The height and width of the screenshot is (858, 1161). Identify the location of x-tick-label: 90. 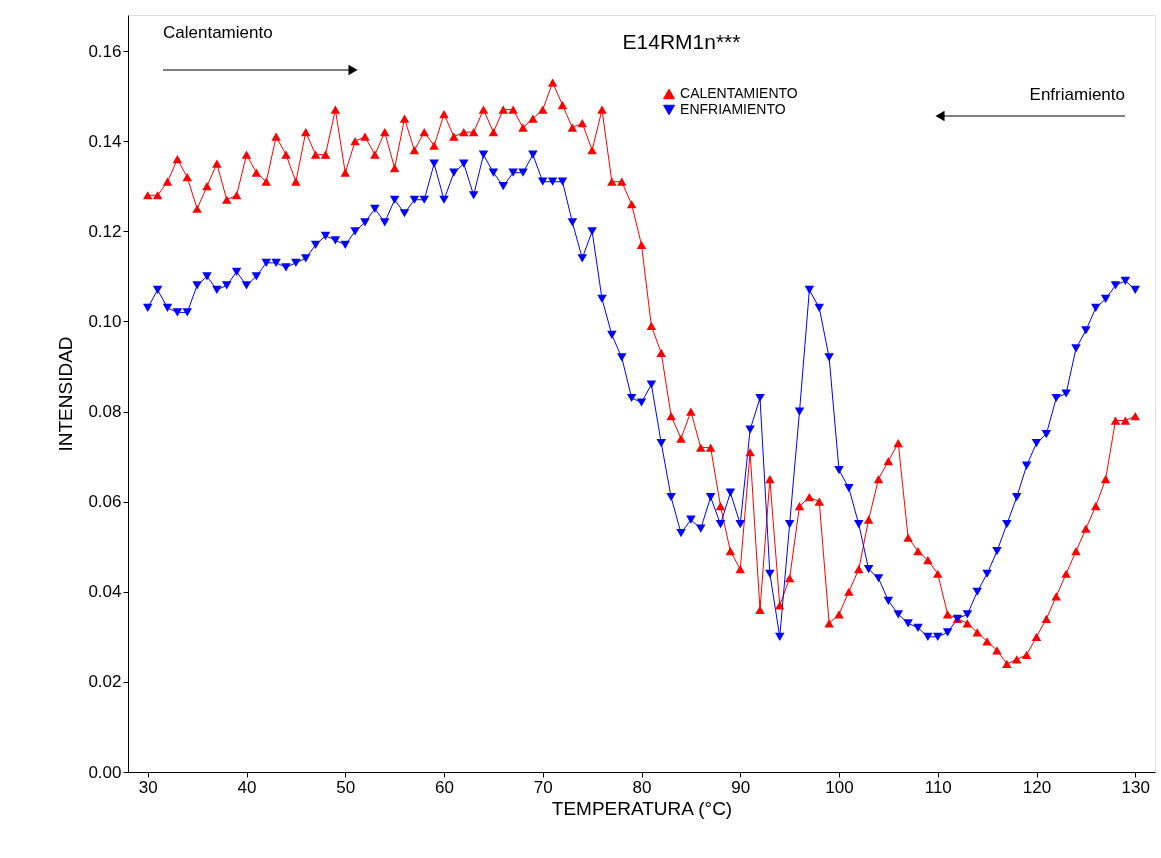
(741, 787).